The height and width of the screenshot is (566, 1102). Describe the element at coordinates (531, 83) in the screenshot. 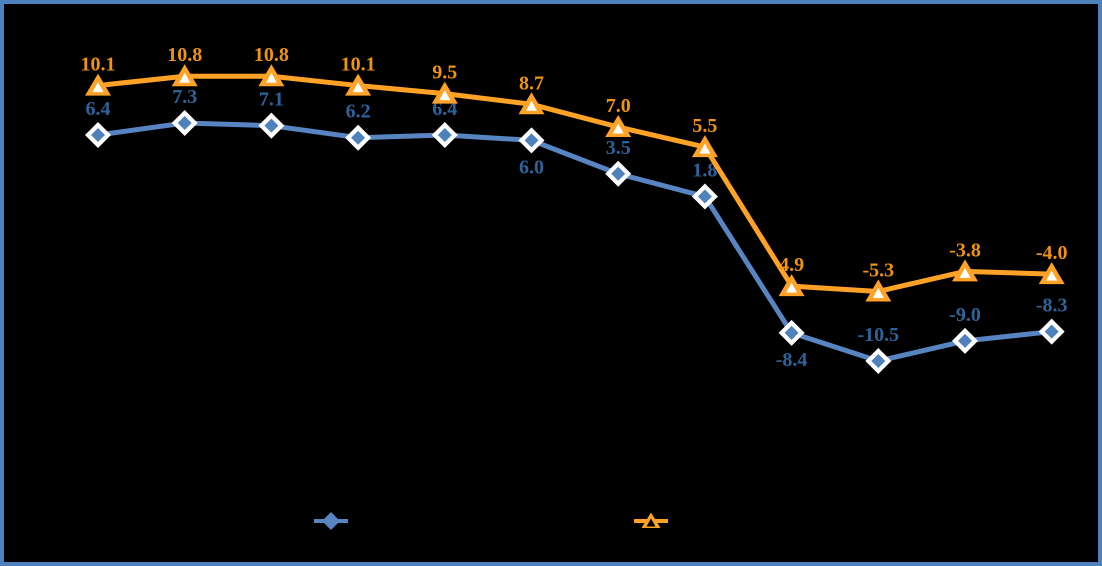

I see `data-label: 8.7` at that location.